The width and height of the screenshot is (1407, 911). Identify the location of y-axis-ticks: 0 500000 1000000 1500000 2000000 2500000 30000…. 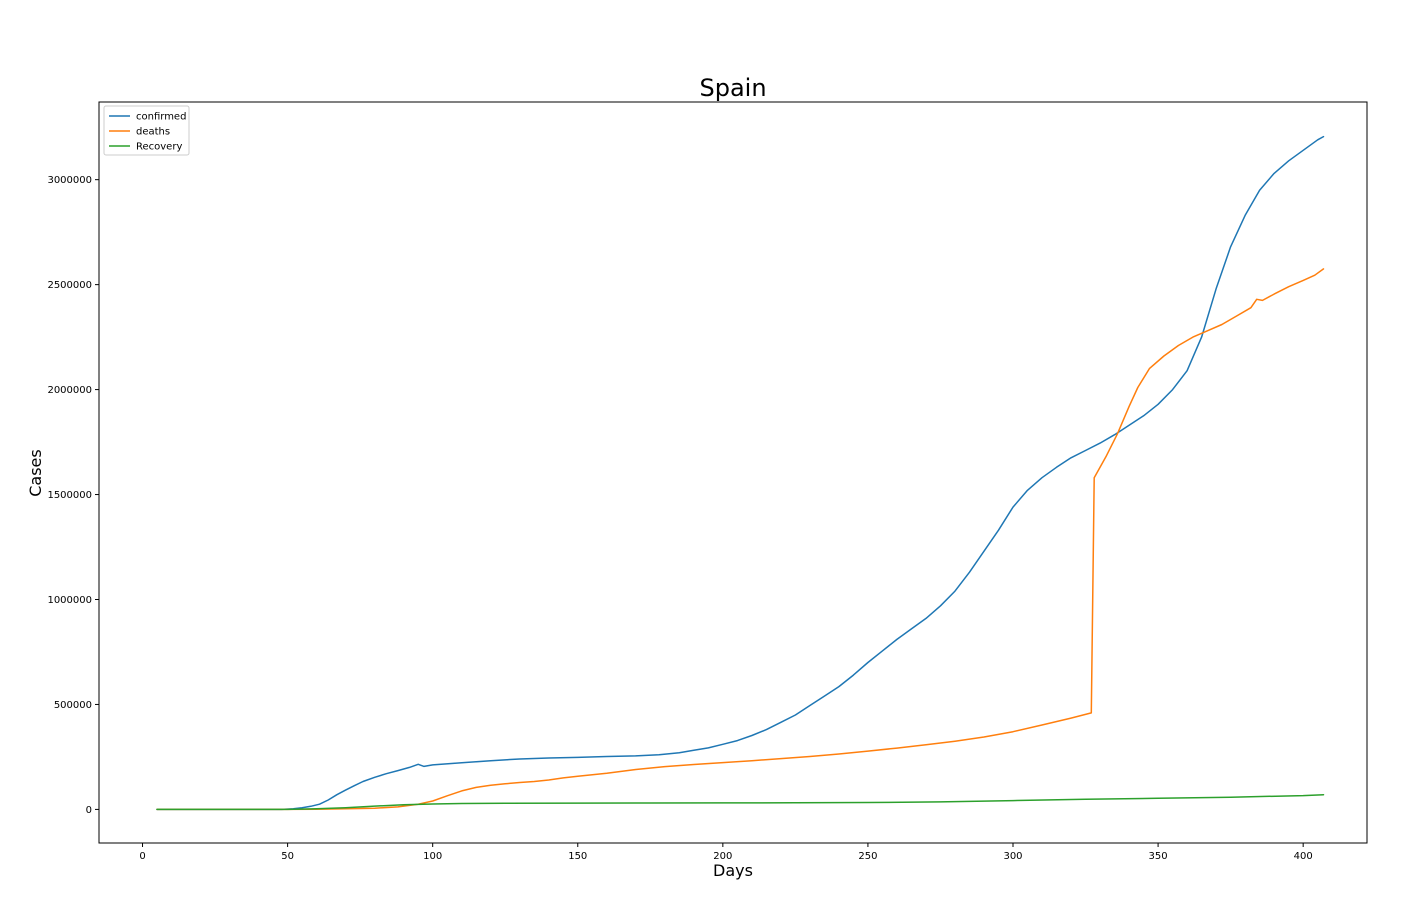
(73, 495).